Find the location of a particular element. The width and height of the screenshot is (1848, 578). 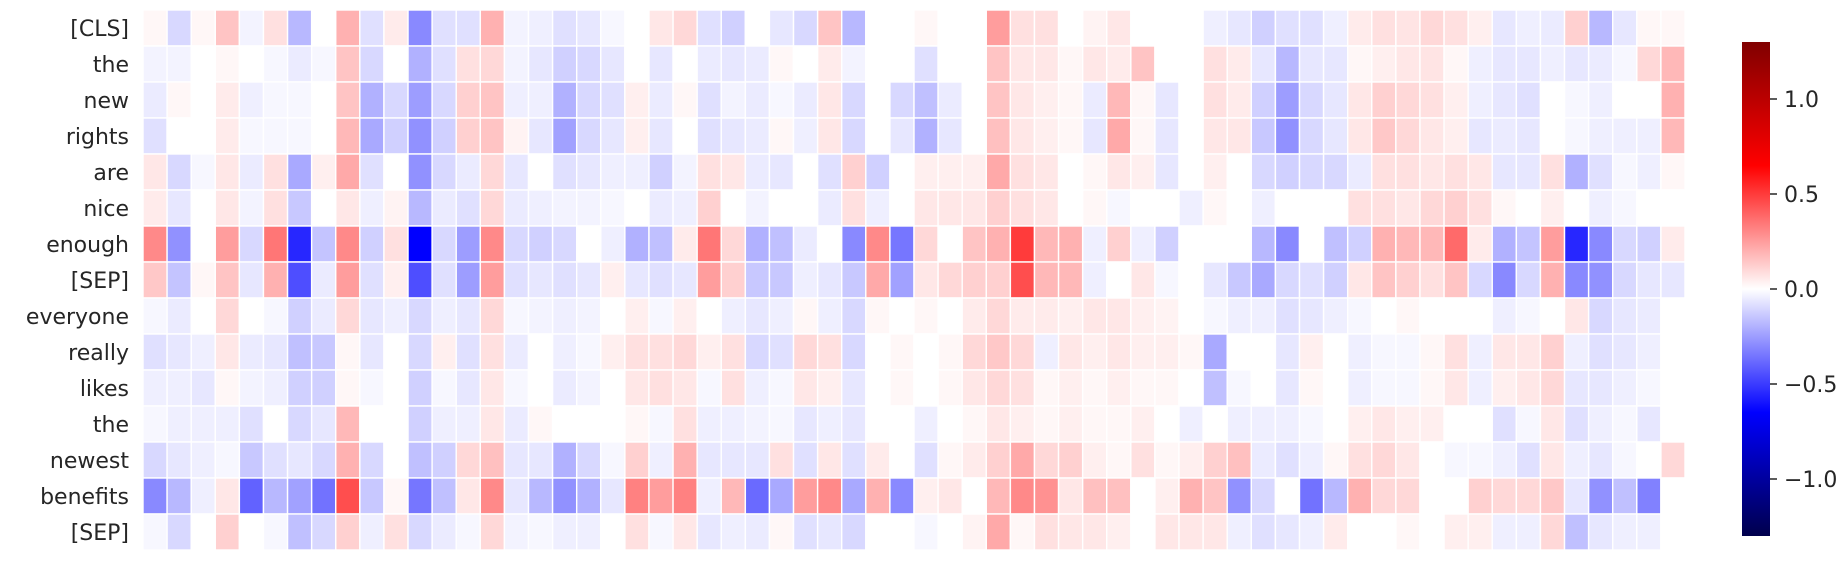

heatmap-cell-r14-c19 is located at coordinates (613, 532).